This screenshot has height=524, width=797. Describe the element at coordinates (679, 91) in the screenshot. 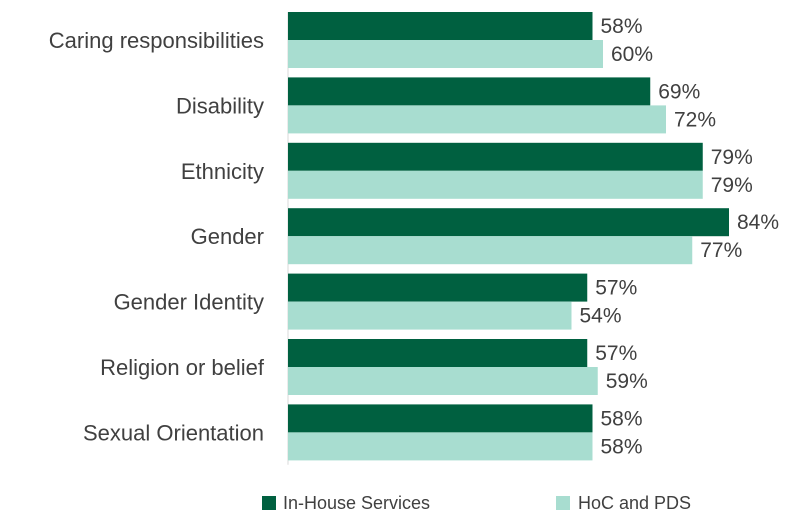

I see `data-label: 69%` at that location.